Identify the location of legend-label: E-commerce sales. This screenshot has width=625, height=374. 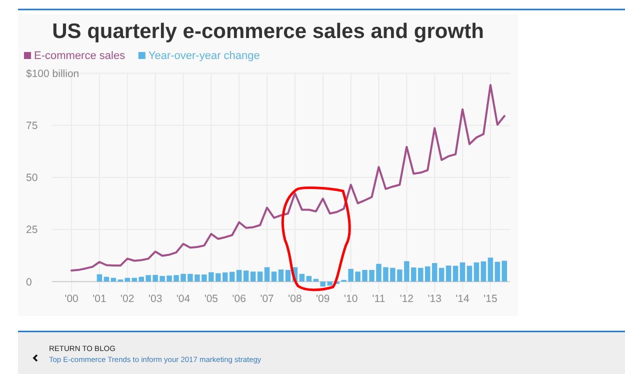
(80, 56).